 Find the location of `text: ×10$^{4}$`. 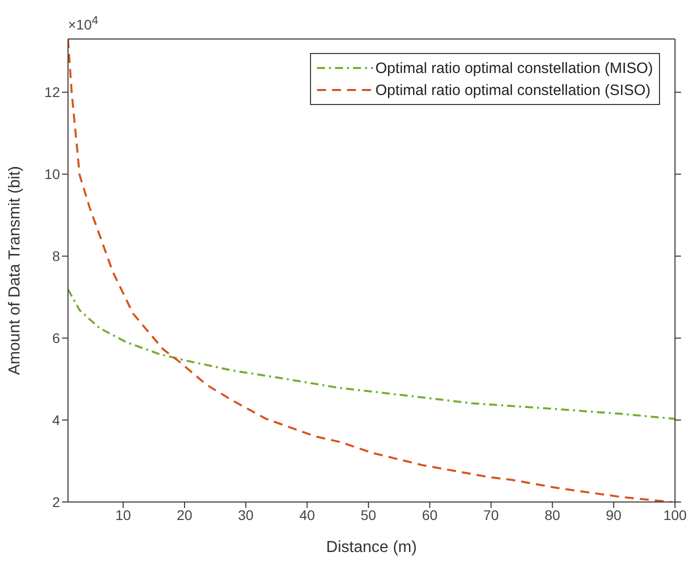

text: ×10$^{4}$ is located at coordinates (83, 23).